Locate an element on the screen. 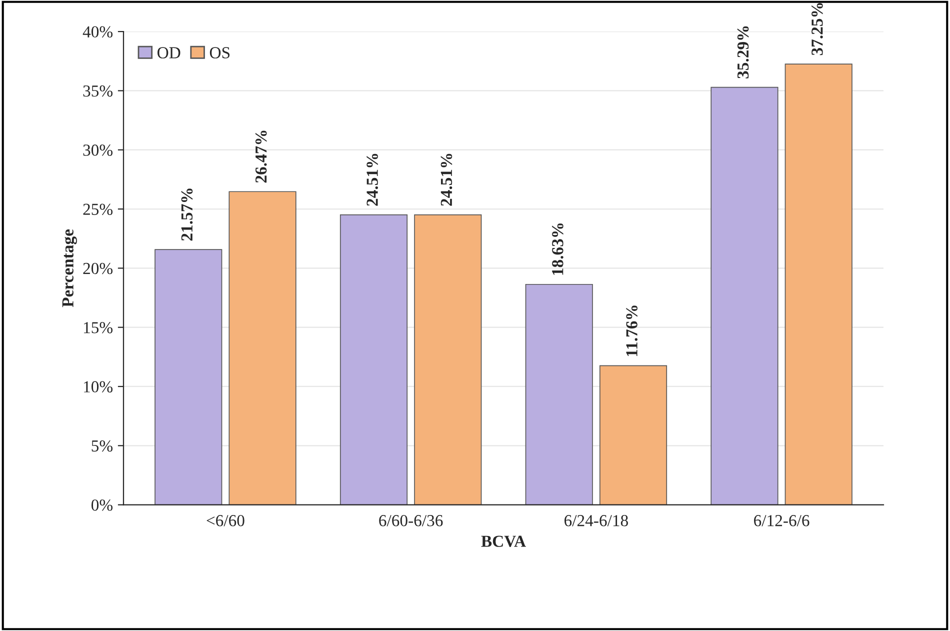  data-label: 11.76% is located at coordinates (632, 331).